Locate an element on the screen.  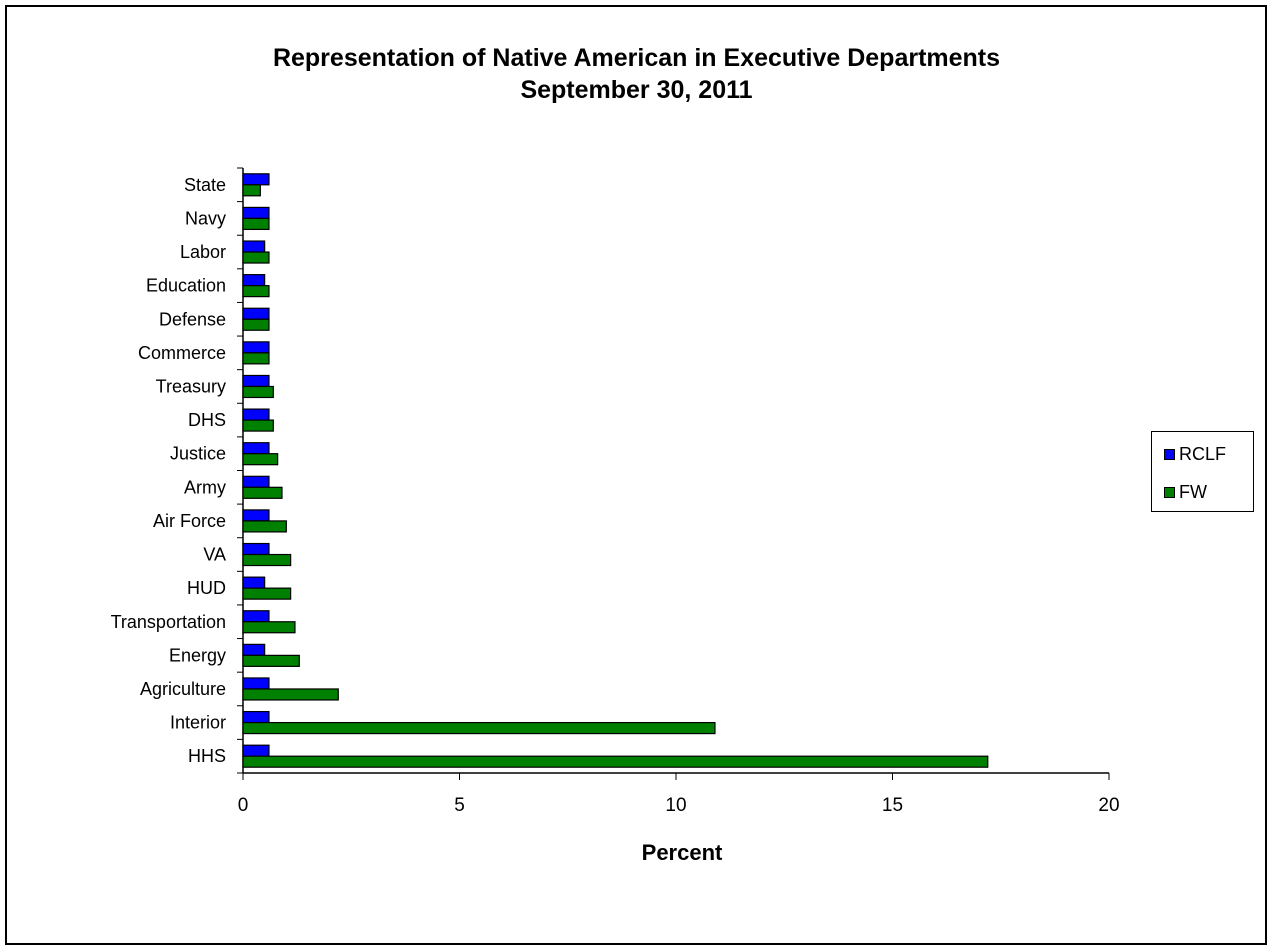
x-axis-title: Percent is located at coordinates (682, 852).